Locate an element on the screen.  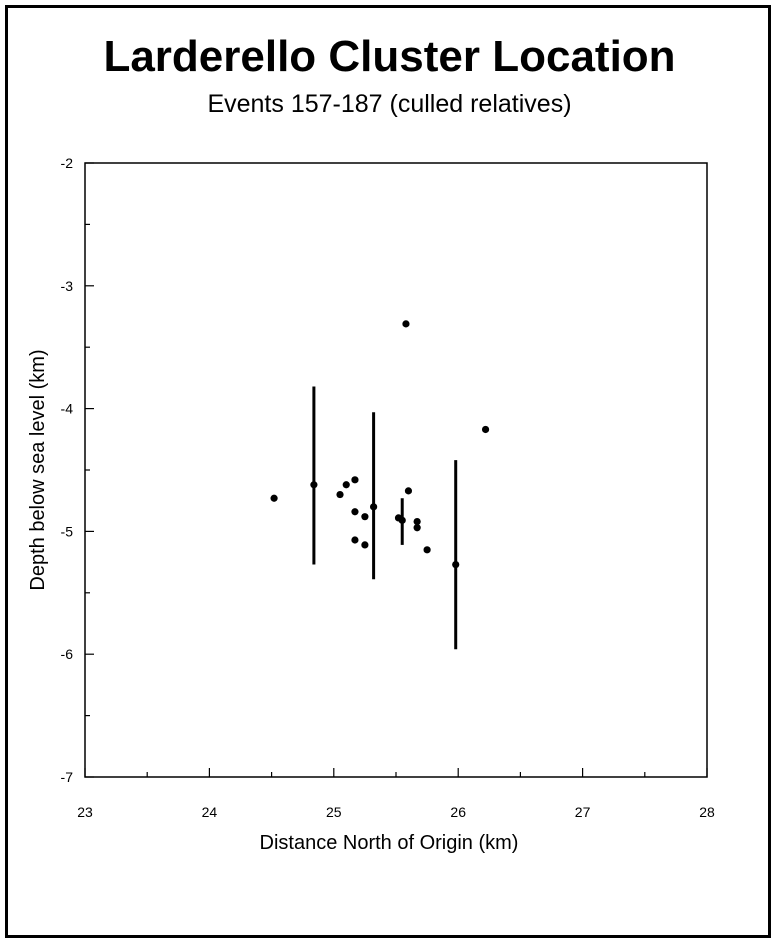
y-tick-label: -2 is located at coordinates (67, 163).